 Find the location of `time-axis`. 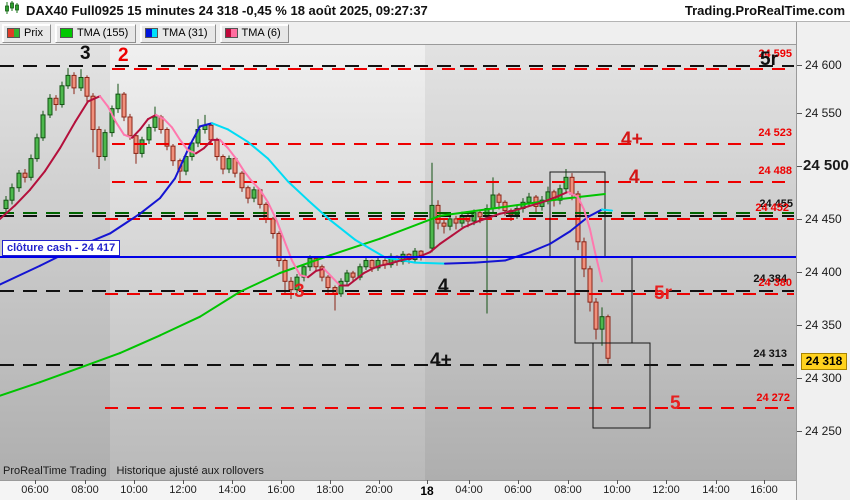

time-axis is located at coordinates (398, 490).